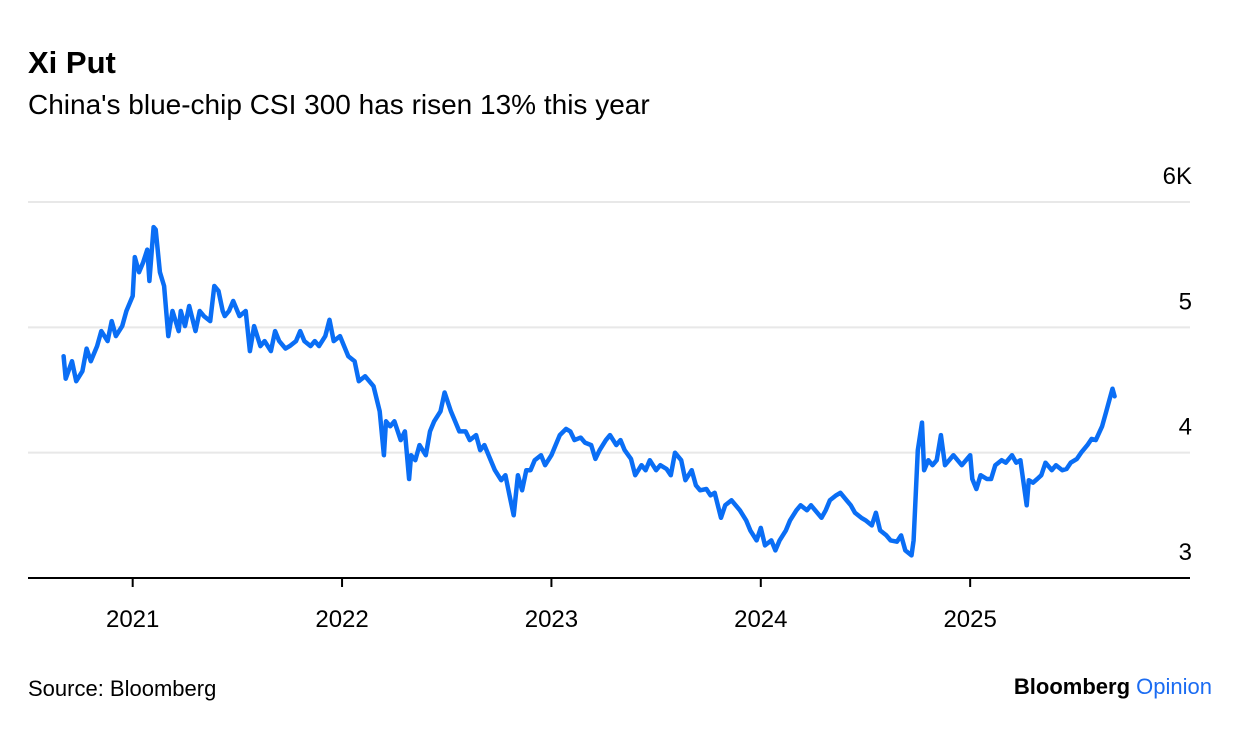  What do you see at coordinates (132, 619) in the screenshot?
I see `x-tick-label: 2021` at bounding box center [132, 619].